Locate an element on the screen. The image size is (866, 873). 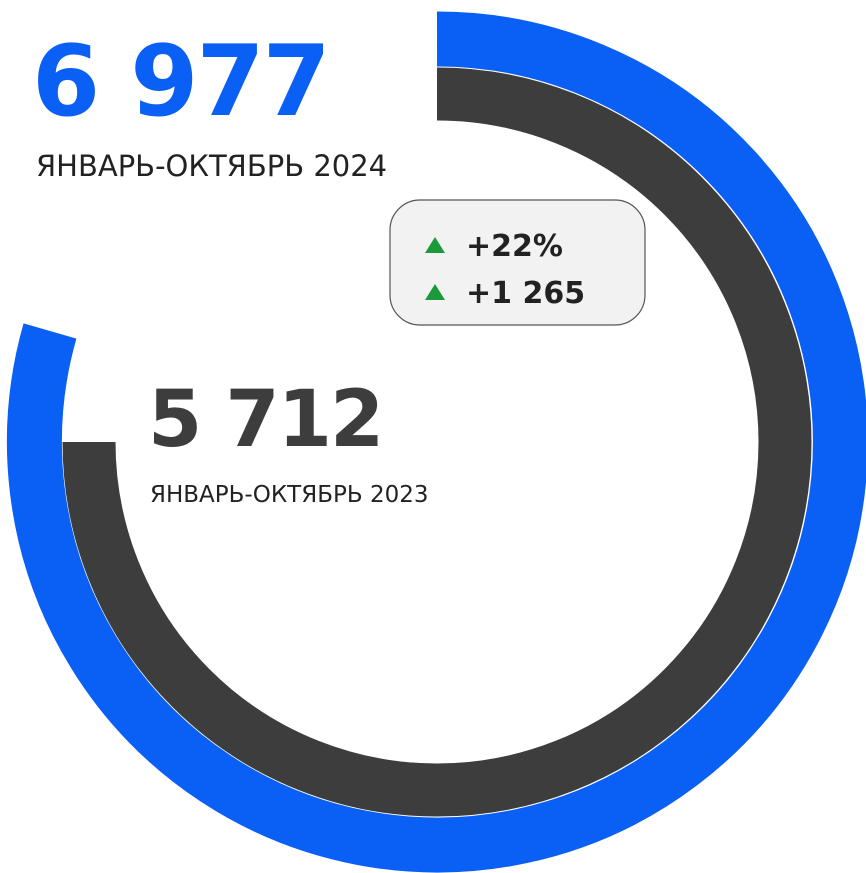
current-label: ЯНВАРЬ-ОКТЯБРЬ 2024 is located at coordinates (211, 166).